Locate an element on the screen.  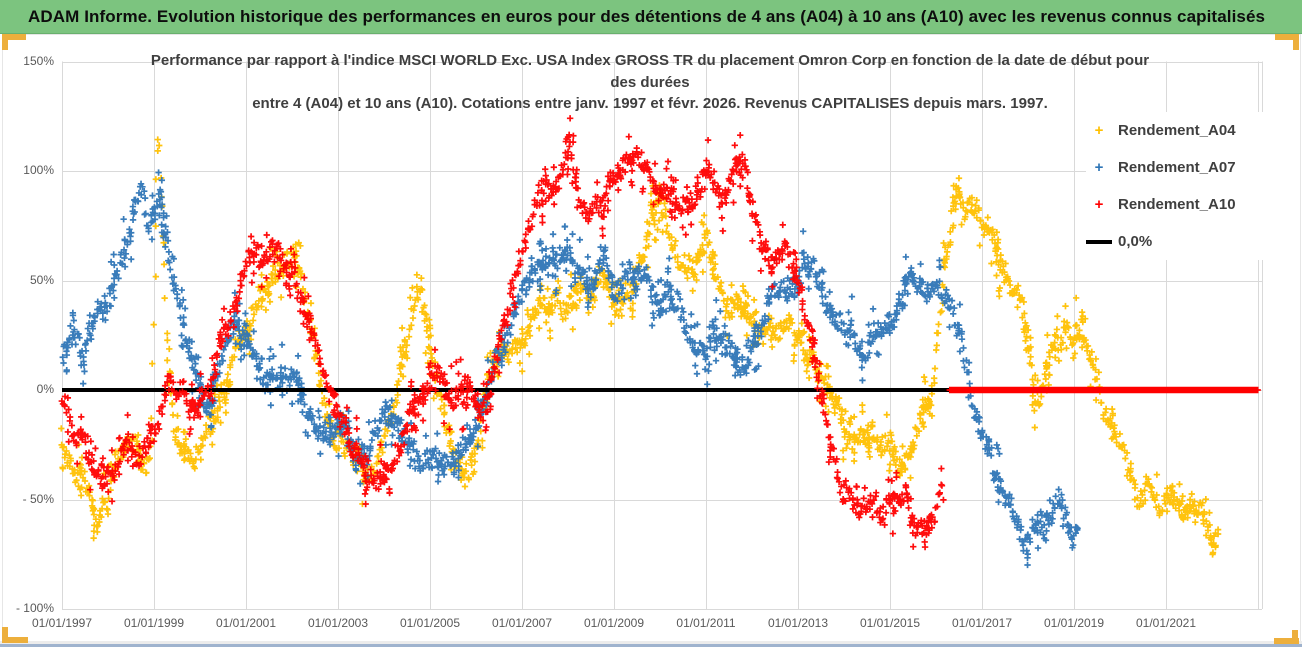
zero-line-icon is located at coordinates (1099, 241).